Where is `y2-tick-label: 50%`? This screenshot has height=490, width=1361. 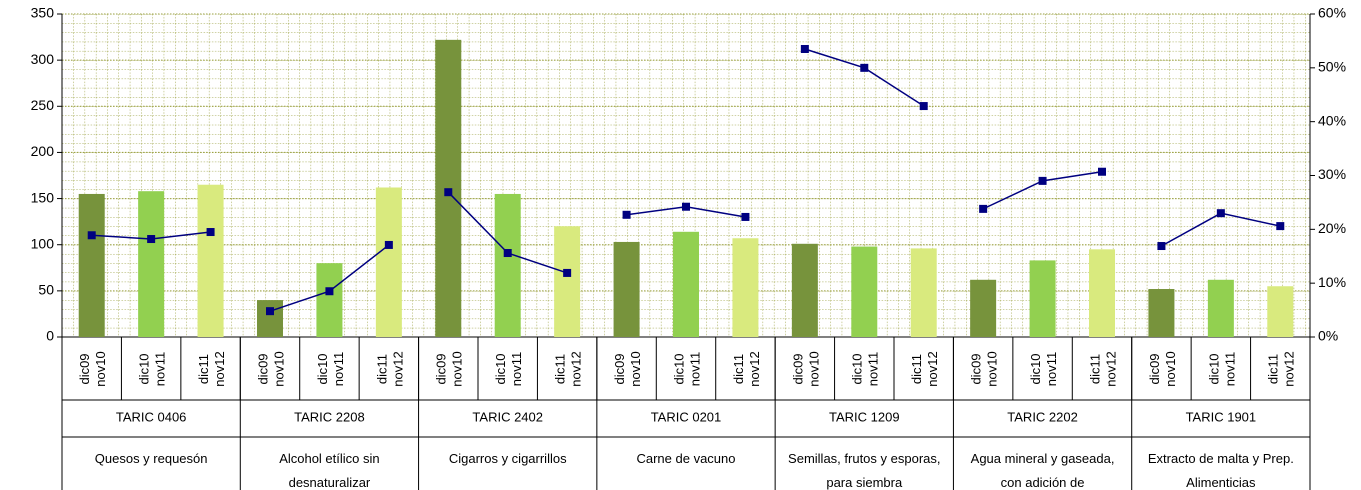
y2-tick-label: 50% is located at coordinates (1332, 67).